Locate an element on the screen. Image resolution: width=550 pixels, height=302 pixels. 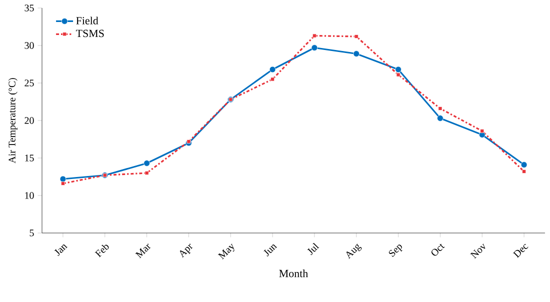
x-tick-label: Mar is located at coordinates (143, 251).